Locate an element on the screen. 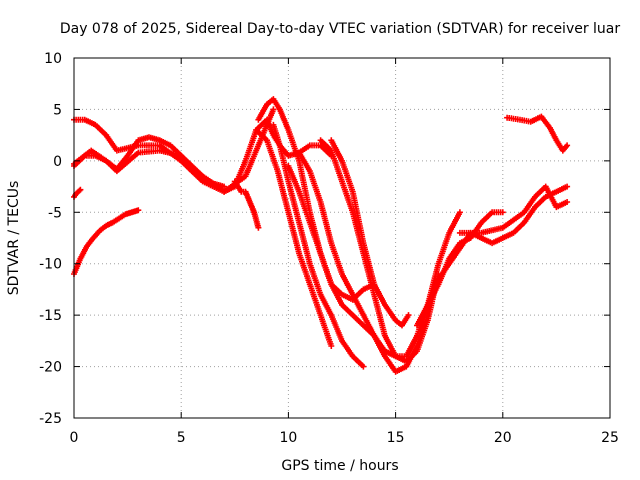  y-tick-label: 10 is located at coordinates (53, 59).